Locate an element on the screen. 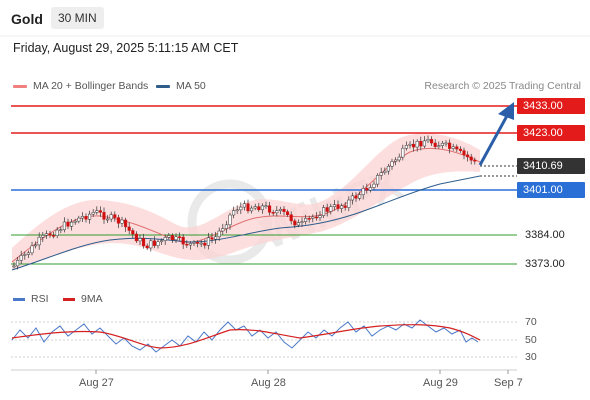 The height and width of the screenshot is (400, 590). 9ma-swatch-icon is located at coordinates (69, 299).